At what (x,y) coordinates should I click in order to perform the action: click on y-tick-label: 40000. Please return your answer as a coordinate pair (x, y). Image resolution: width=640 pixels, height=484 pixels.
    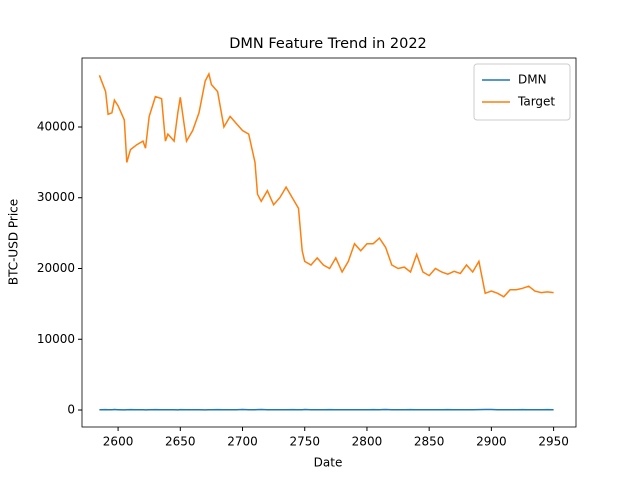
    Looking at the image, I should click on (56, 126).